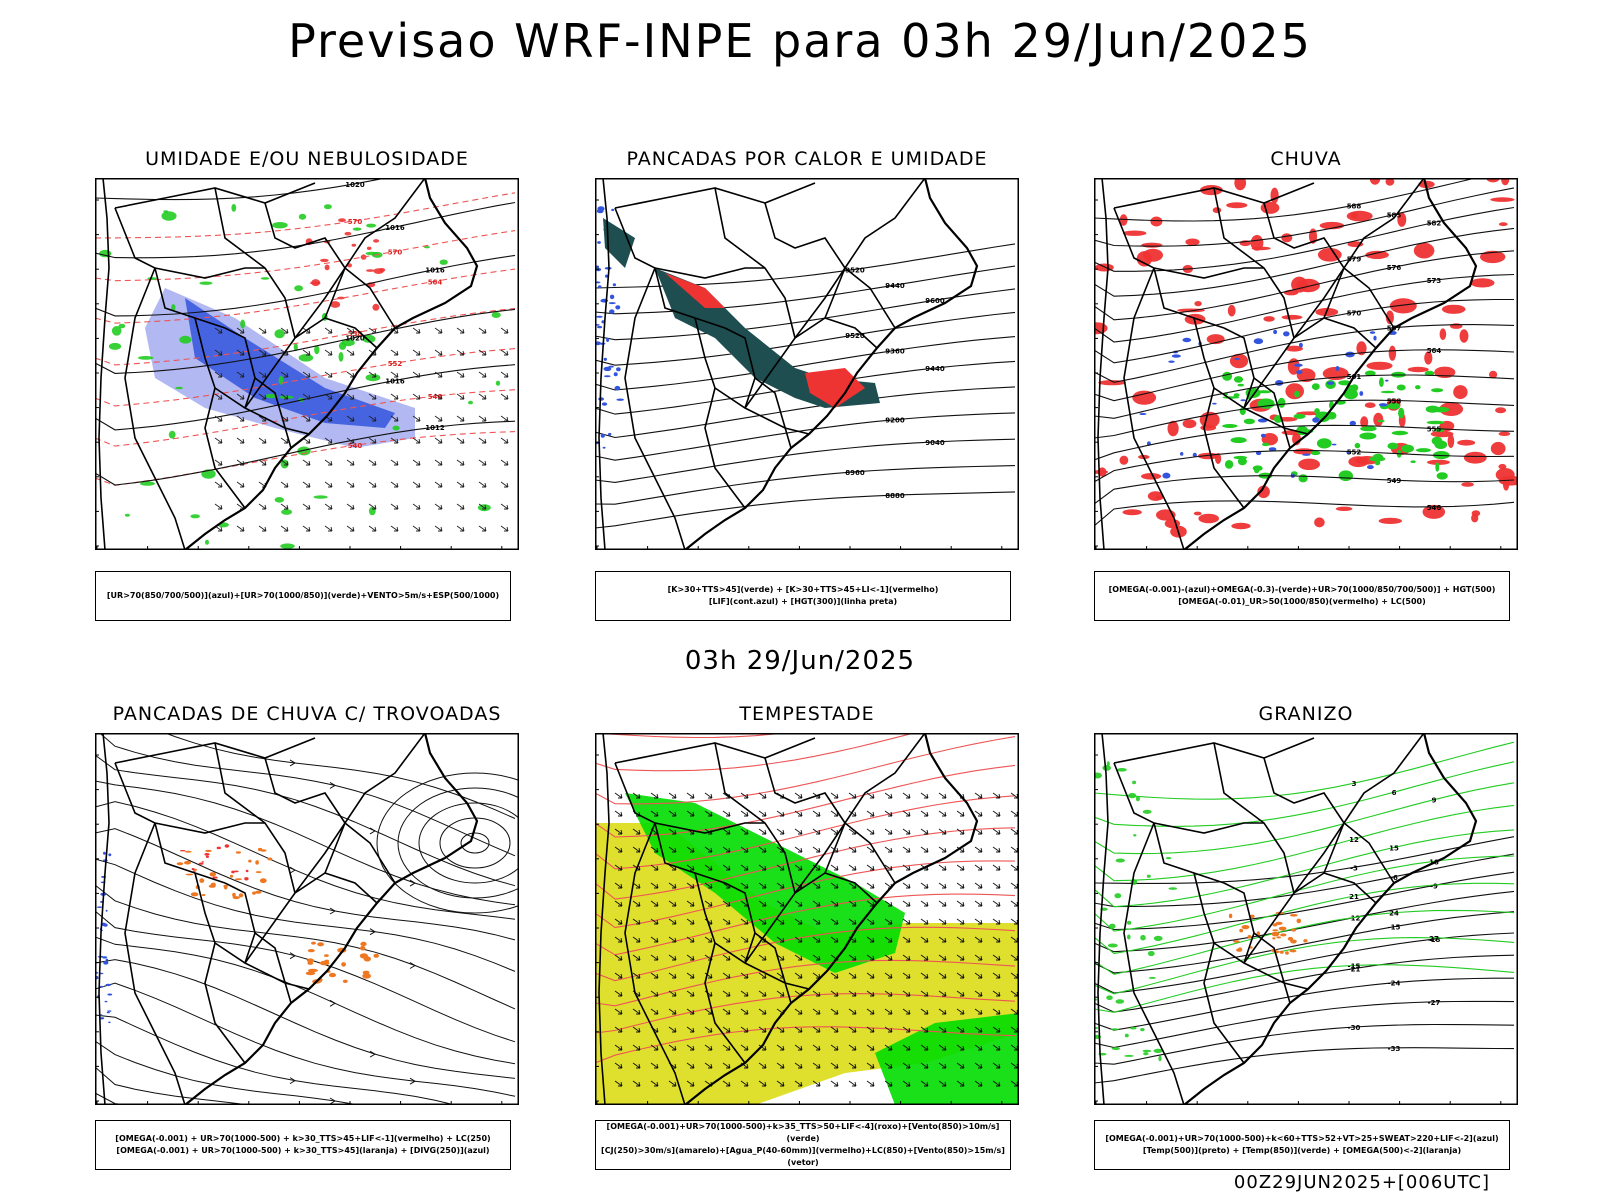 The image size is (1600, 1200). What do you see at coordinates (1434, 1003) in the screenshot?
I see `contour-label: -27` at bounding box center [1434, 1003].